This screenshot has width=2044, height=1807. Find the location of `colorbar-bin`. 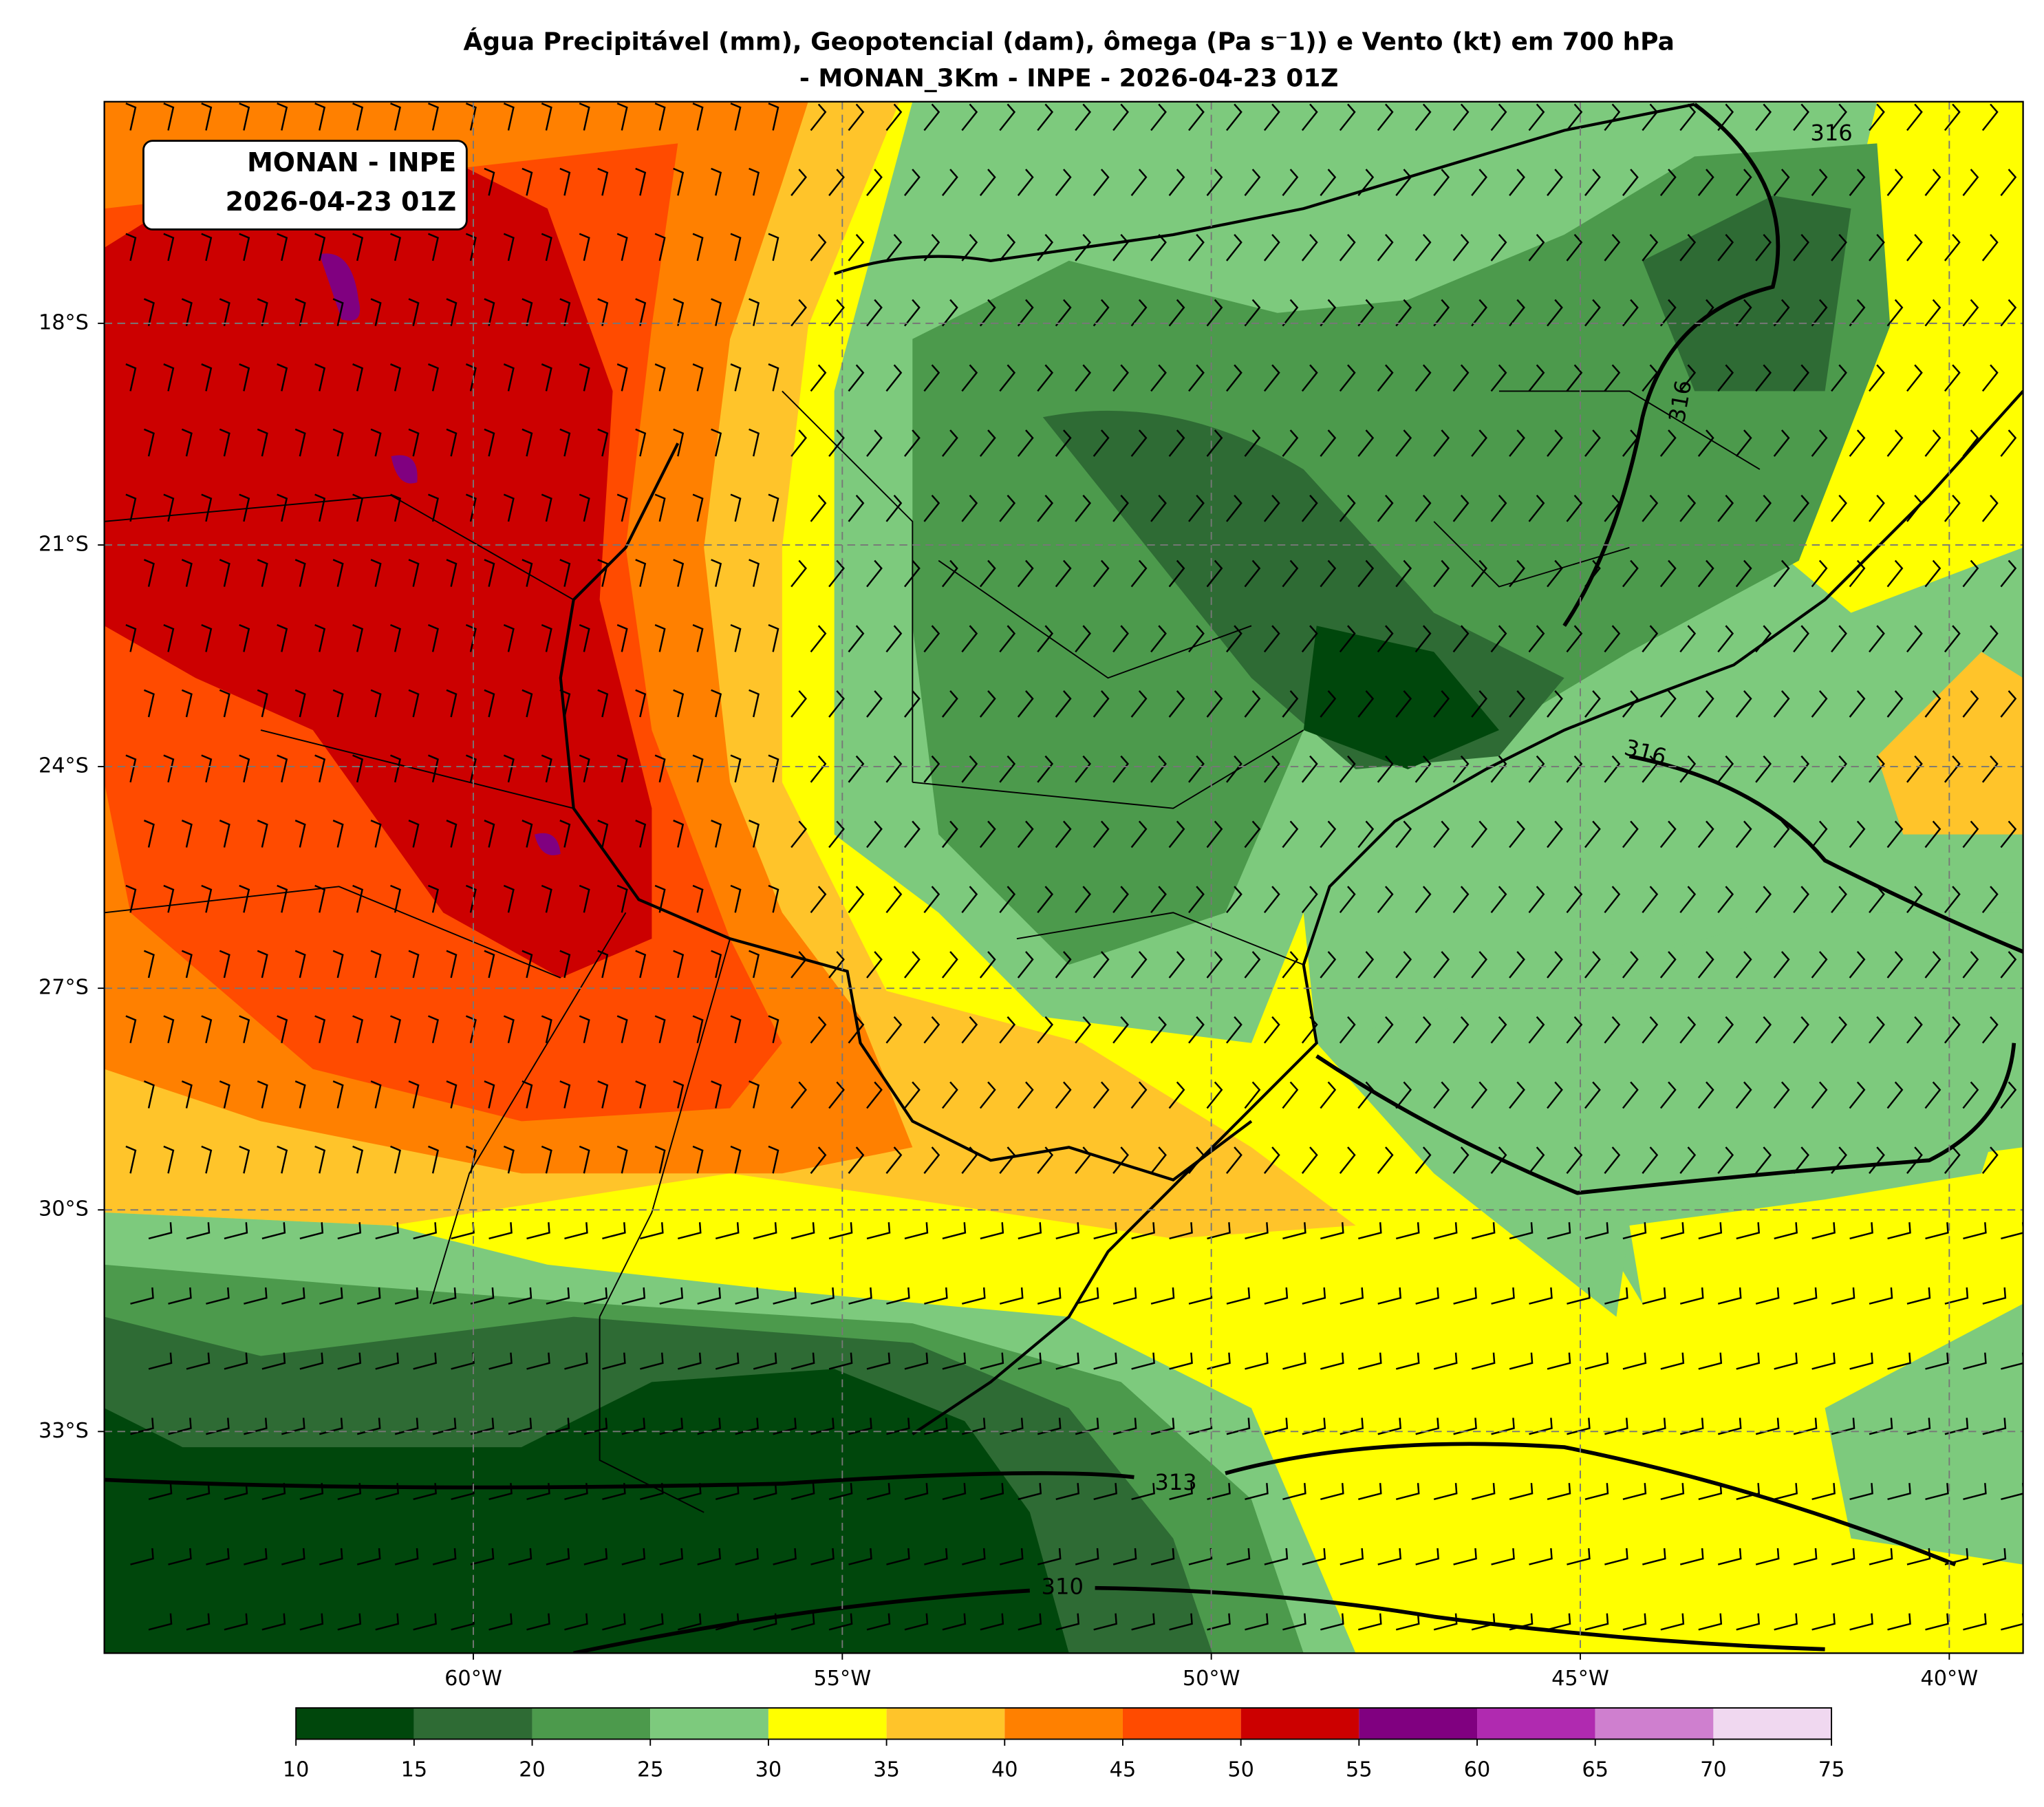

colorbar-bin is located at coordinates (1418, 1724).